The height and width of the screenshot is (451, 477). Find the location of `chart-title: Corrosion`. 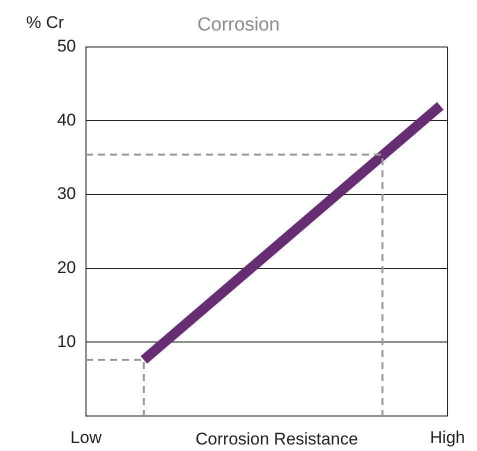

chart-title: Corrosion is located at coordinates (238, 25).